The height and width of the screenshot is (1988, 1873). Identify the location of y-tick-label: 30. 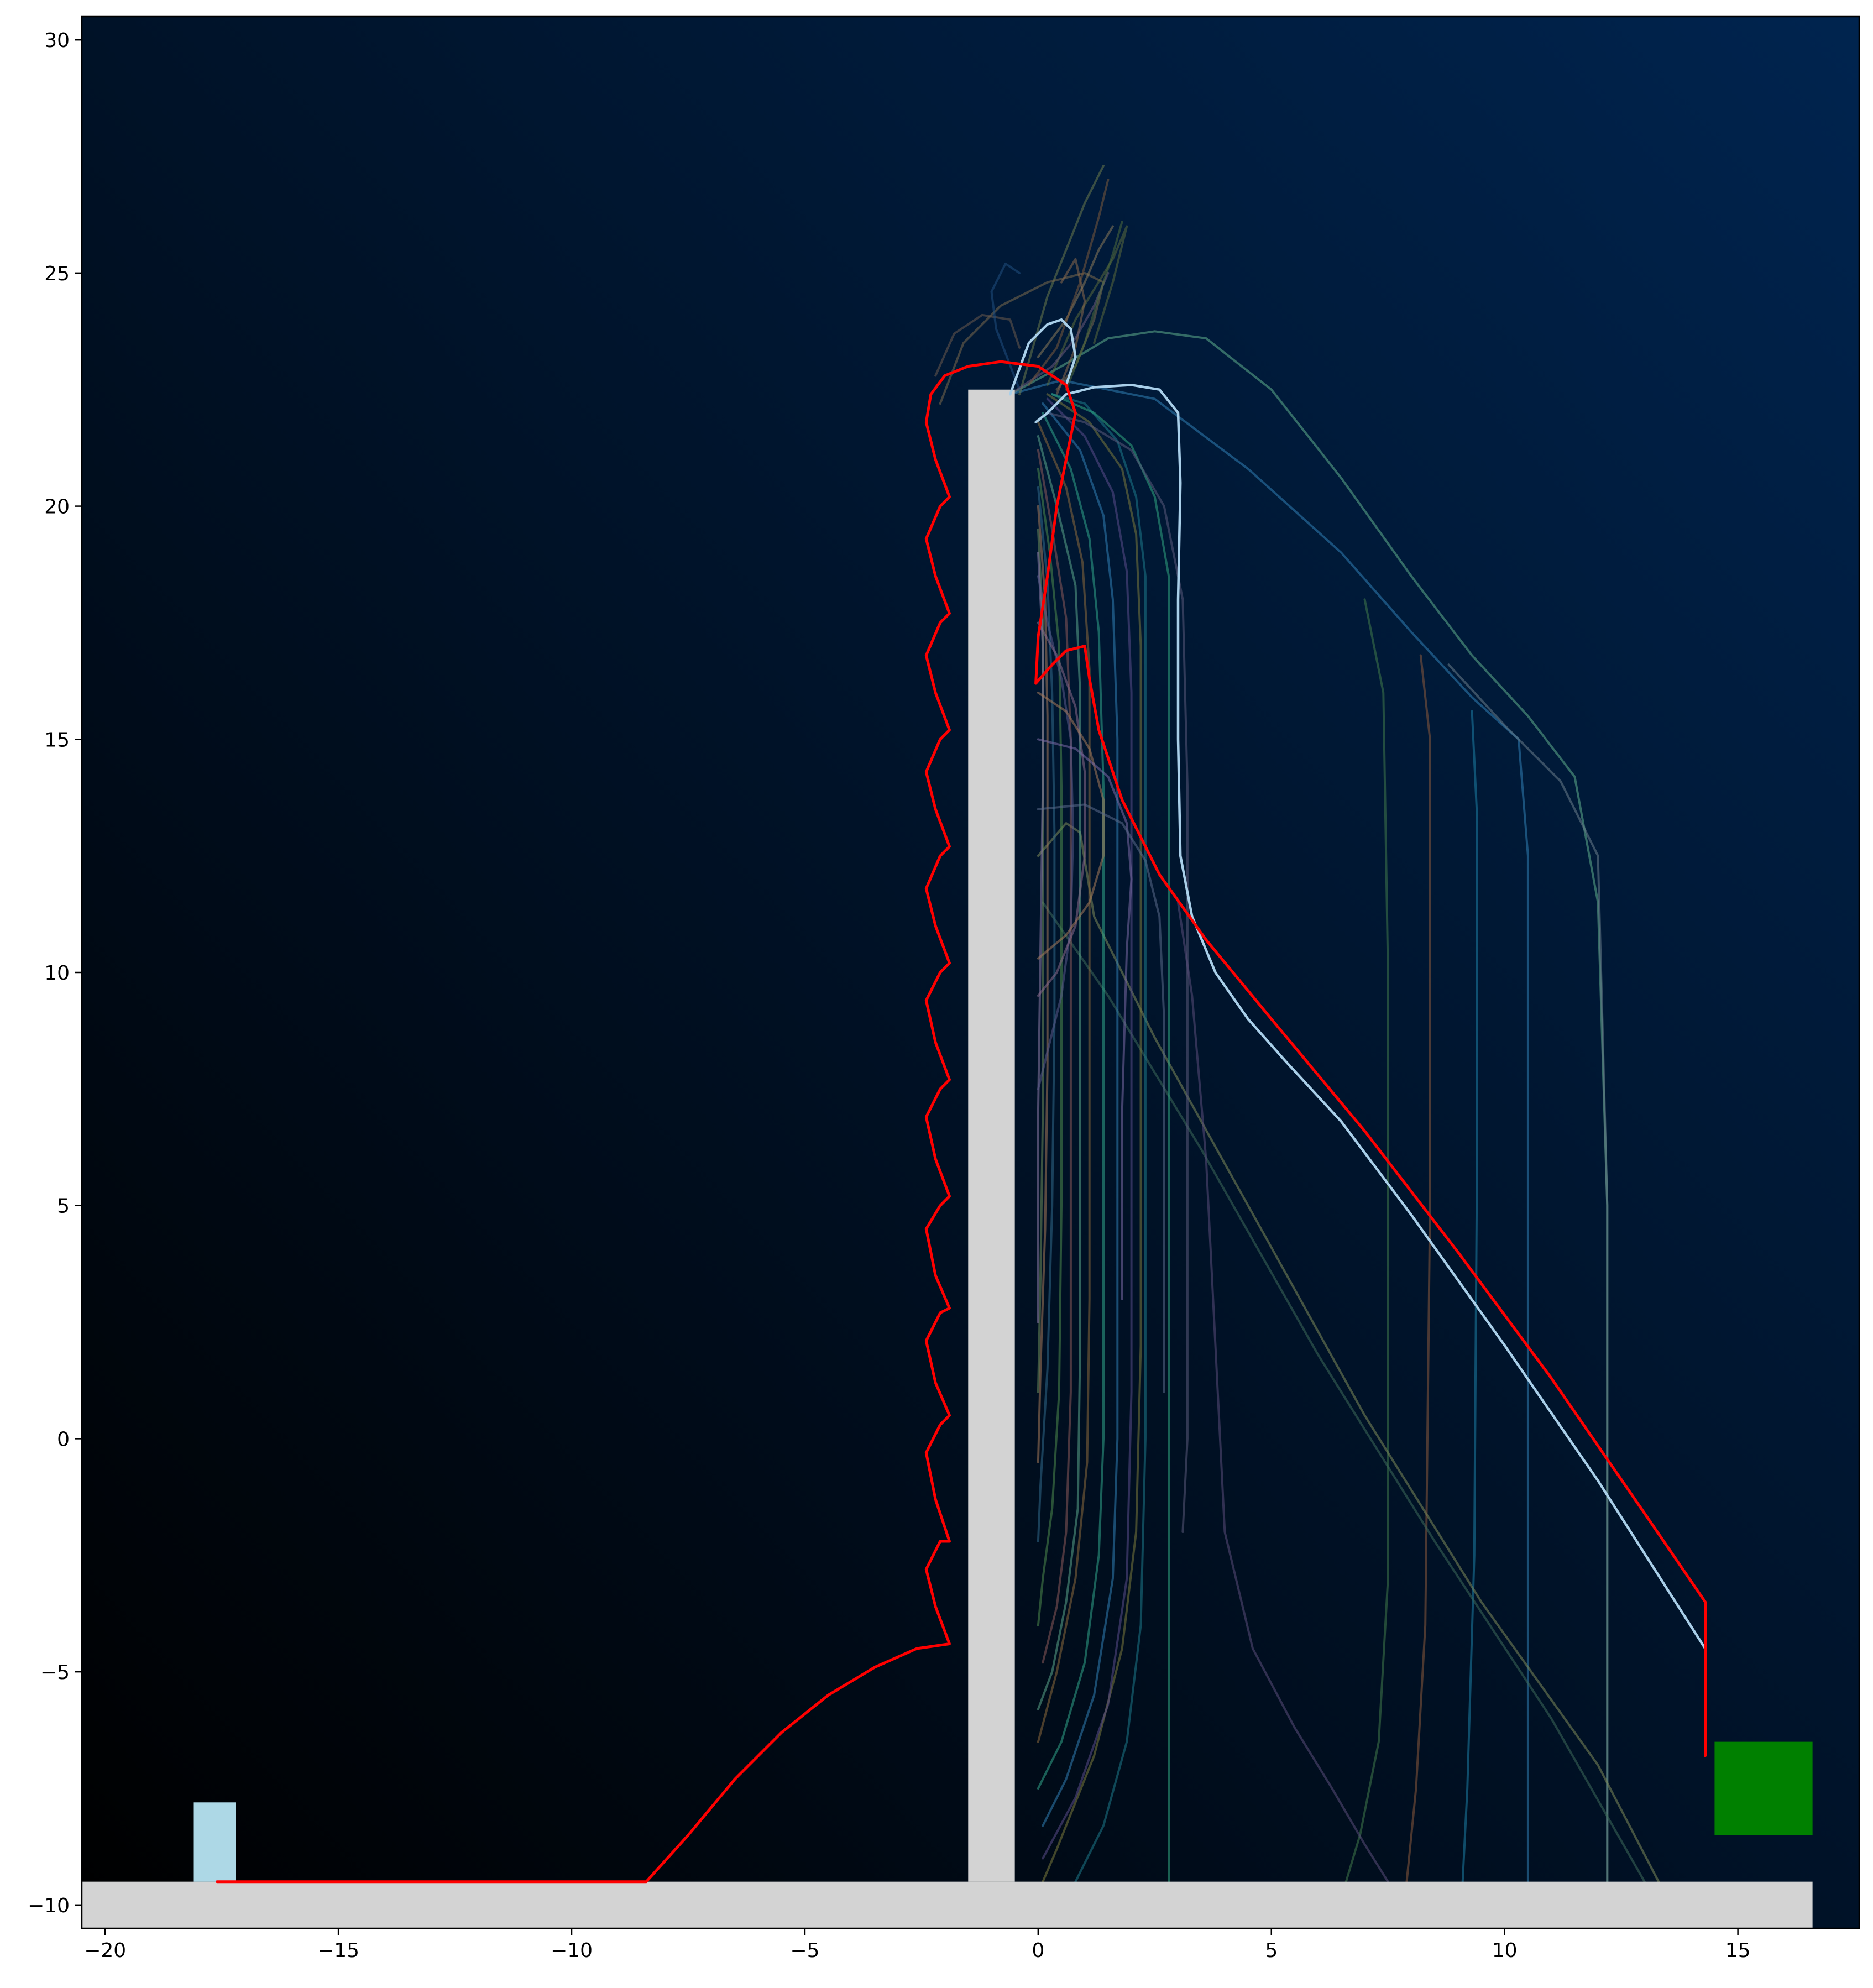
(57, 41).